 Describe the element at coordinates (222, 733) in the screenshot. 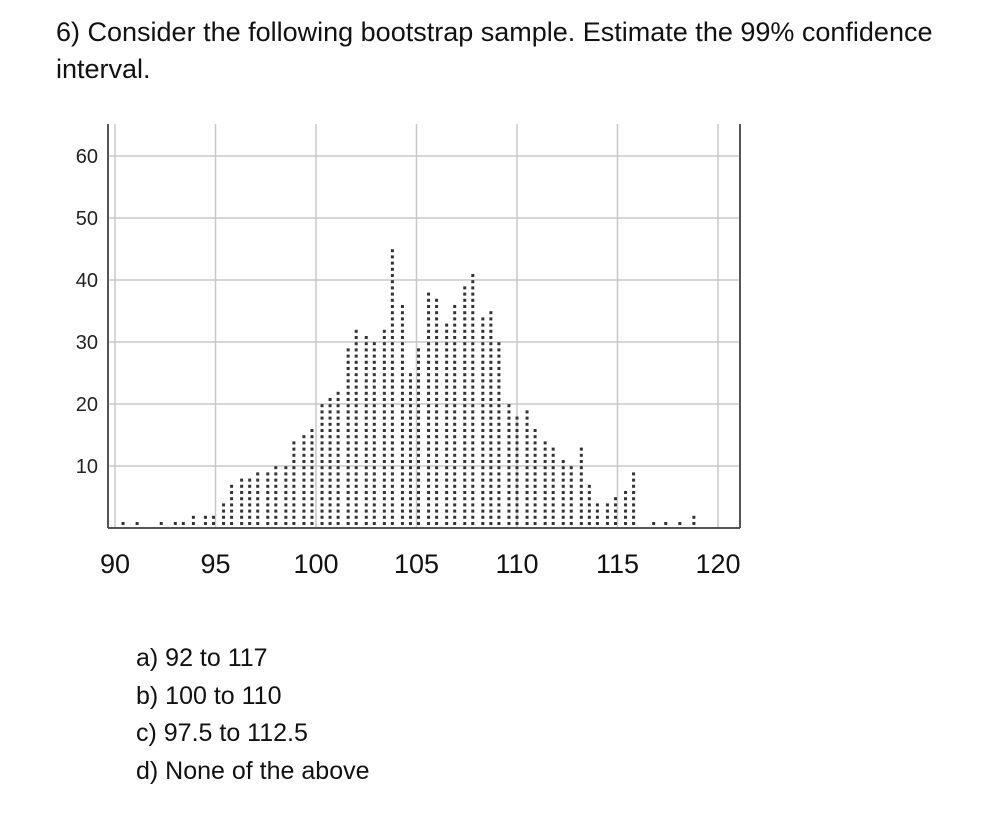

I see `choice-c: c) 97.5 to 112.5` at that location.